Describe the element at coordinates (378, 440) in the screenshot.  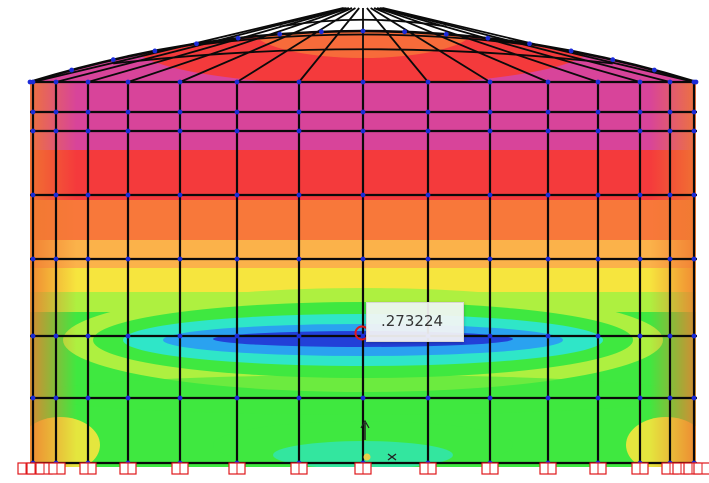
I see `axis-icon` at that location.